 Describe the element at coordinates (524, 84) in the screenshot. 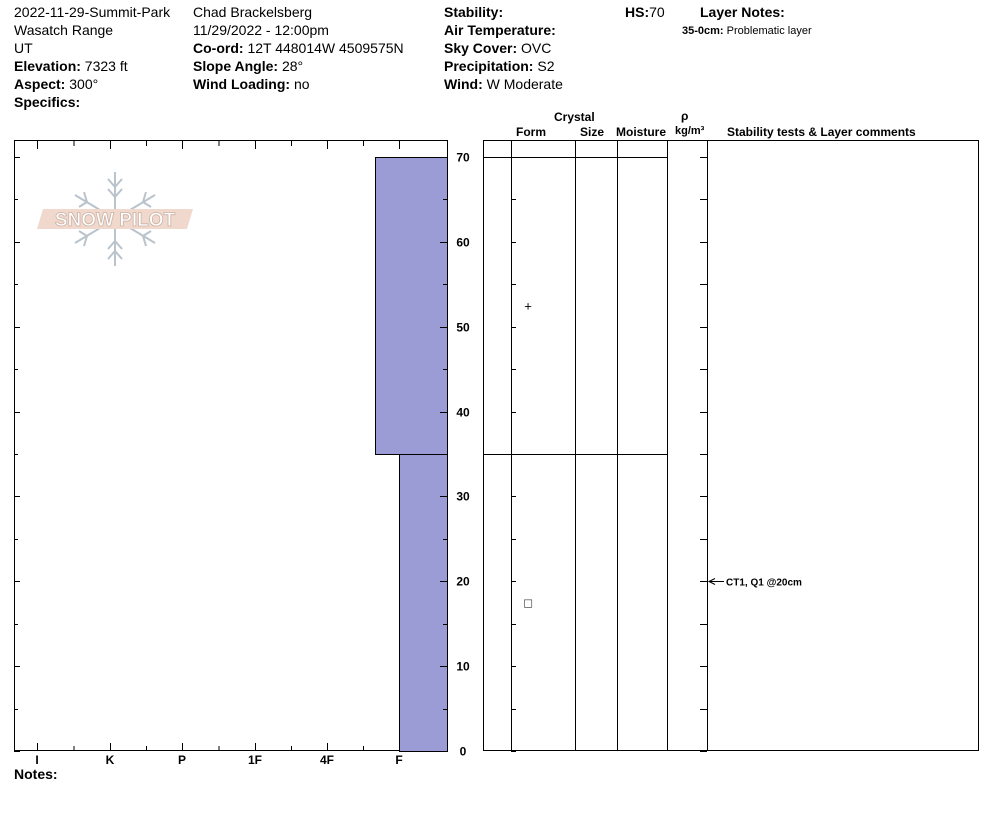

I see `wind-value: W Moderate` at that location.